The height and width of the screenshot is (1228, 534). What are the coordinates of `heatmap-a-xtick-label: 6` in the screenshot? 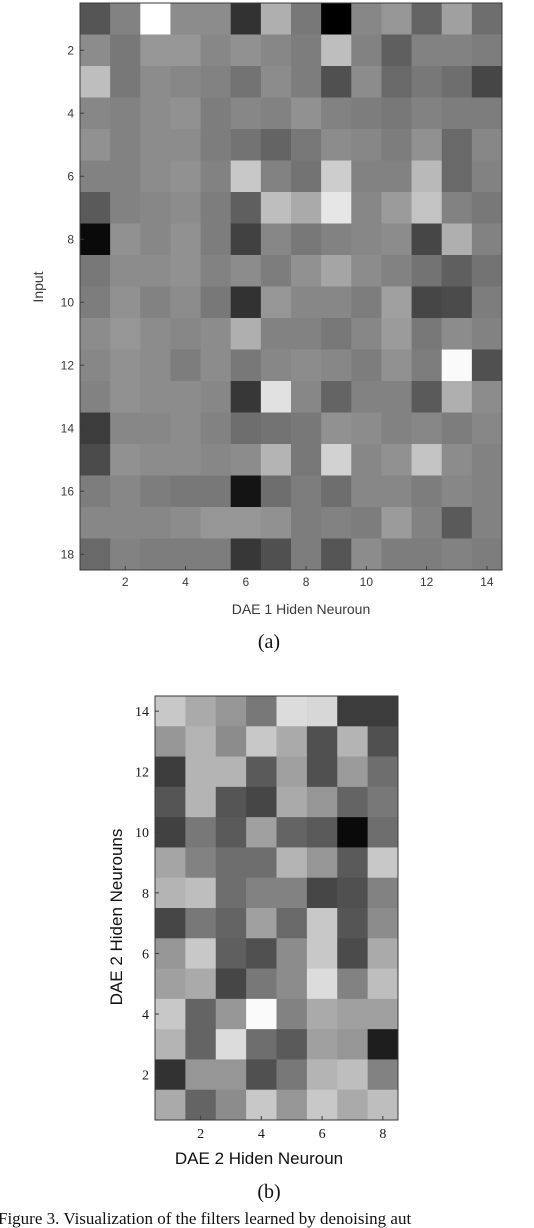 It's located at (245, 582).